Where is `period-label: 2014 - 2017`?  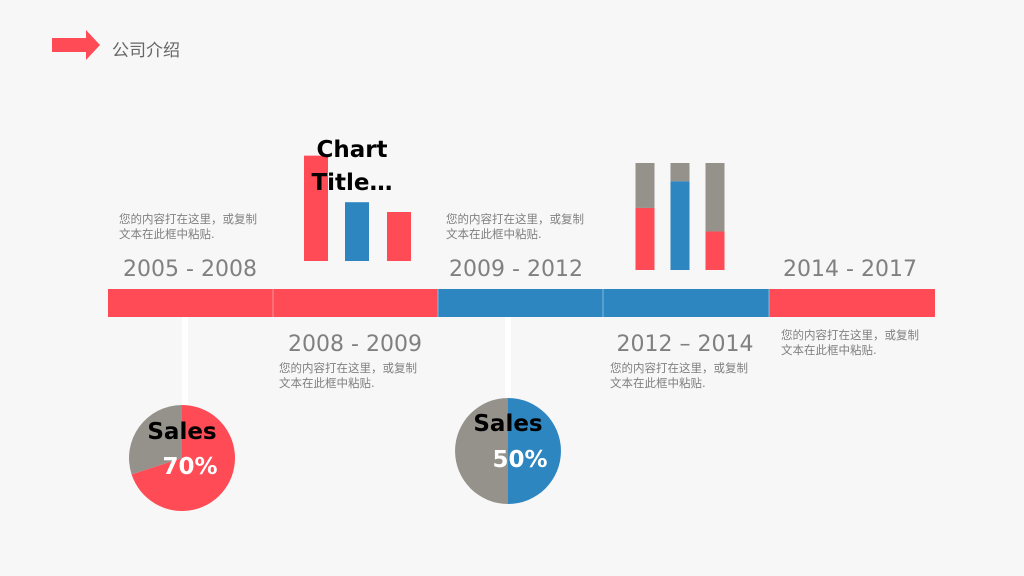 period-label: 2014 - 2017 is located at coordinates (850, 269).